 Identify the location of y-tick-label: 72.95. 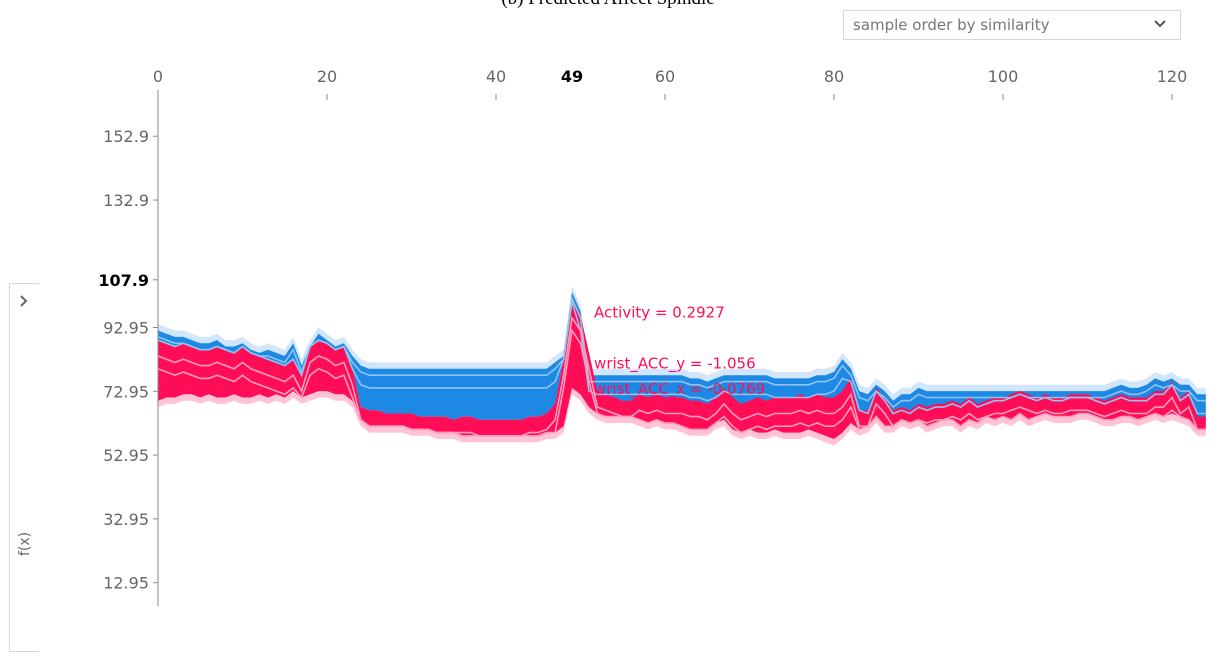
(126, 391).